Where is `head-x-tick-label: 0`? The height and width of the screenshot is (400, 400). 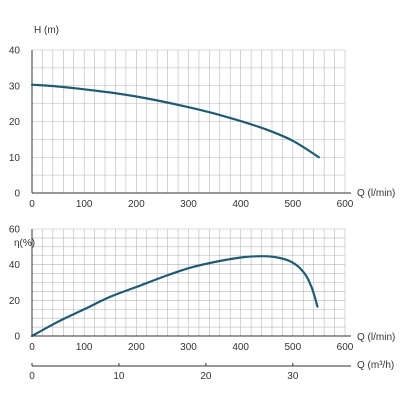 head-x-tick-label: 0 is located at coordinates (32, 204).